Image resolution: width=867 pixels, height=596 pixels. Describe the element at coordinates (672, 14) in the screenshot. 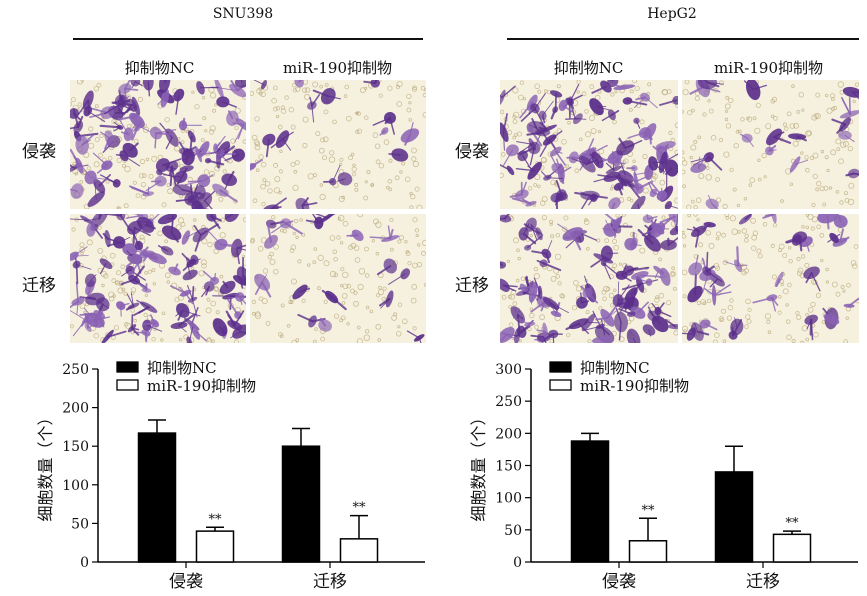

I see `cell-line-title: HepG2` at that location.